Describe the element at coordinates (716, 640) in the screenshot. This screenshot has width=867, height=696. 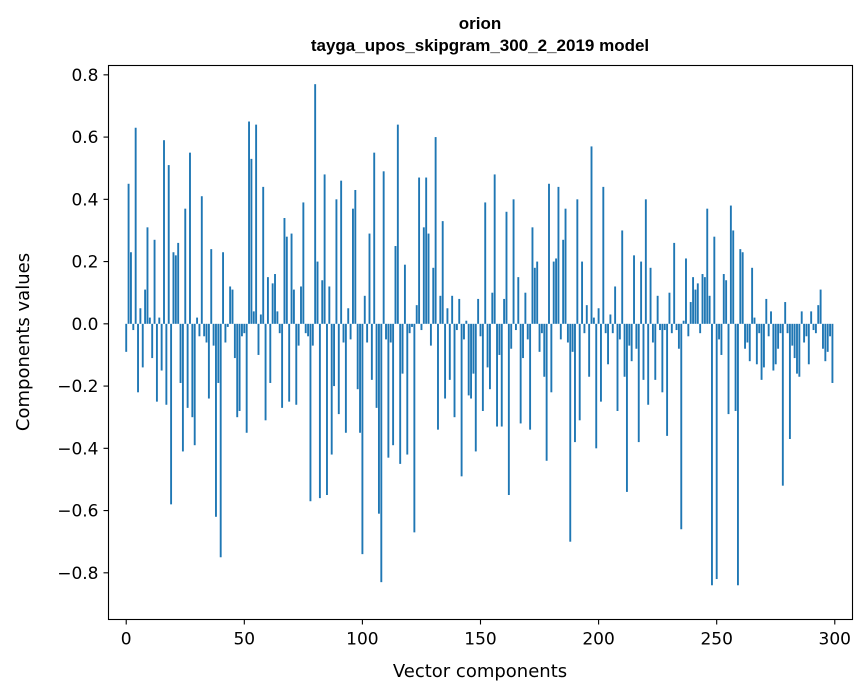
I see `x-tick-label: 250` at that location.